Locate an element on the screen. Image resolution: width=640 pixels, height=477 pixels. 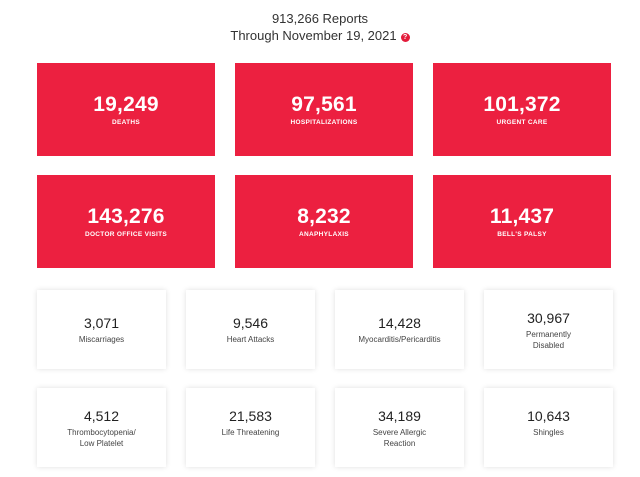
stat-label: URGENT CARE is located at coordinates (522, 122).